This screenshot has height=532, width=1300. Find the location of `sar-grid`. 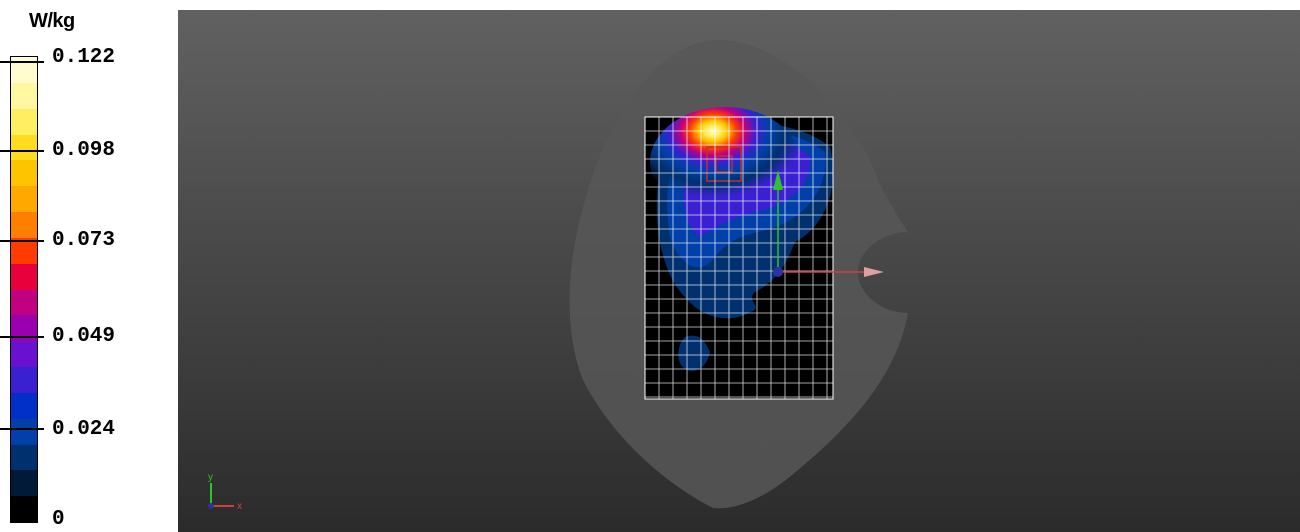

sar-grid is located at coordinates (739, 253).